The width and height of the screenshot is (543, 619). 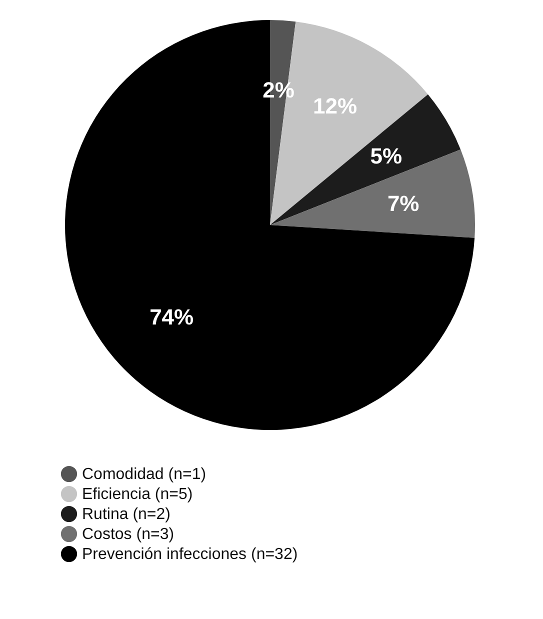 I want to click on data-label: 12%, so click(x=335, y=106).